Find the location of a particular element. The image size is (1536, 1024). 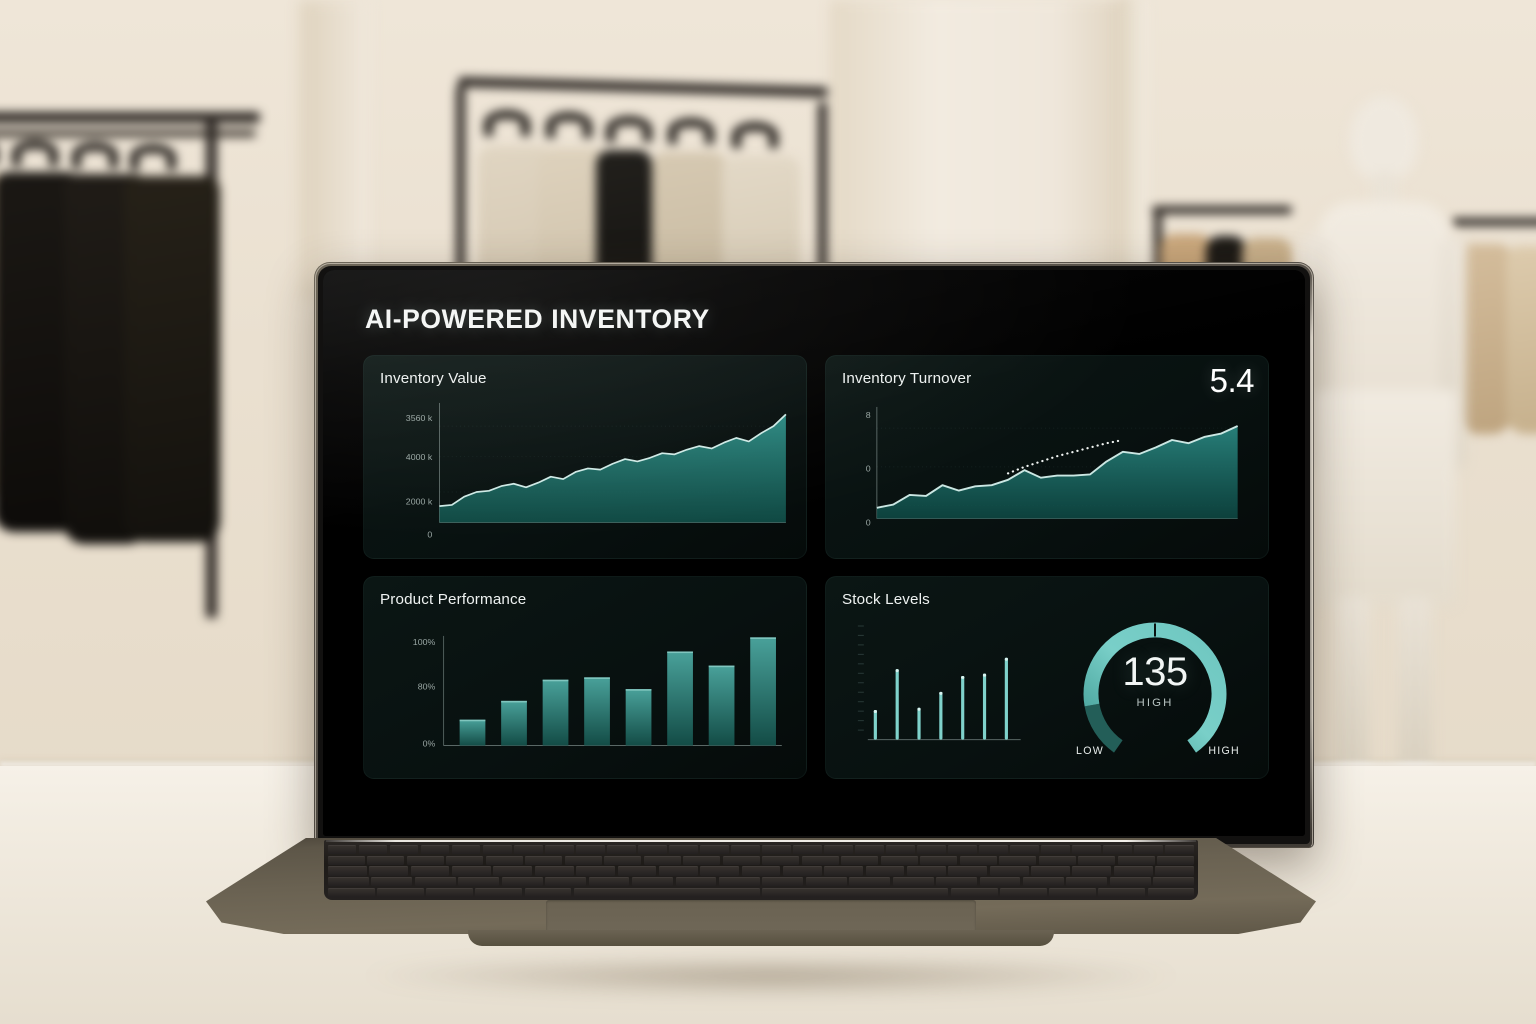

keyboard-keys is located at coordinates (761, 871).